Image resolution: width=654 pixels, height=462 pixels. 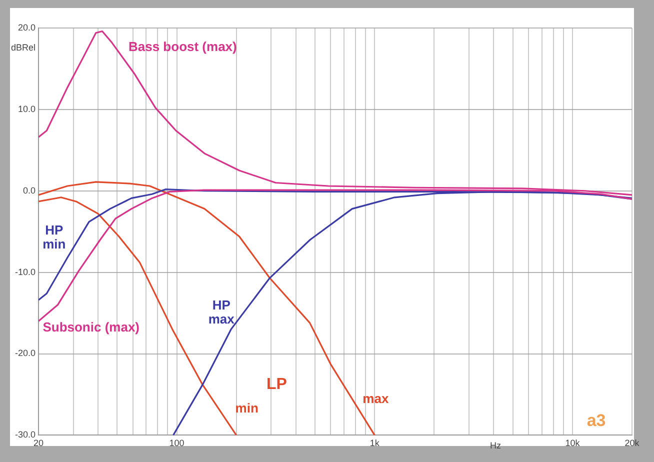 I want to click on y-tick-label: 10.0, so click(x=27, y=109).